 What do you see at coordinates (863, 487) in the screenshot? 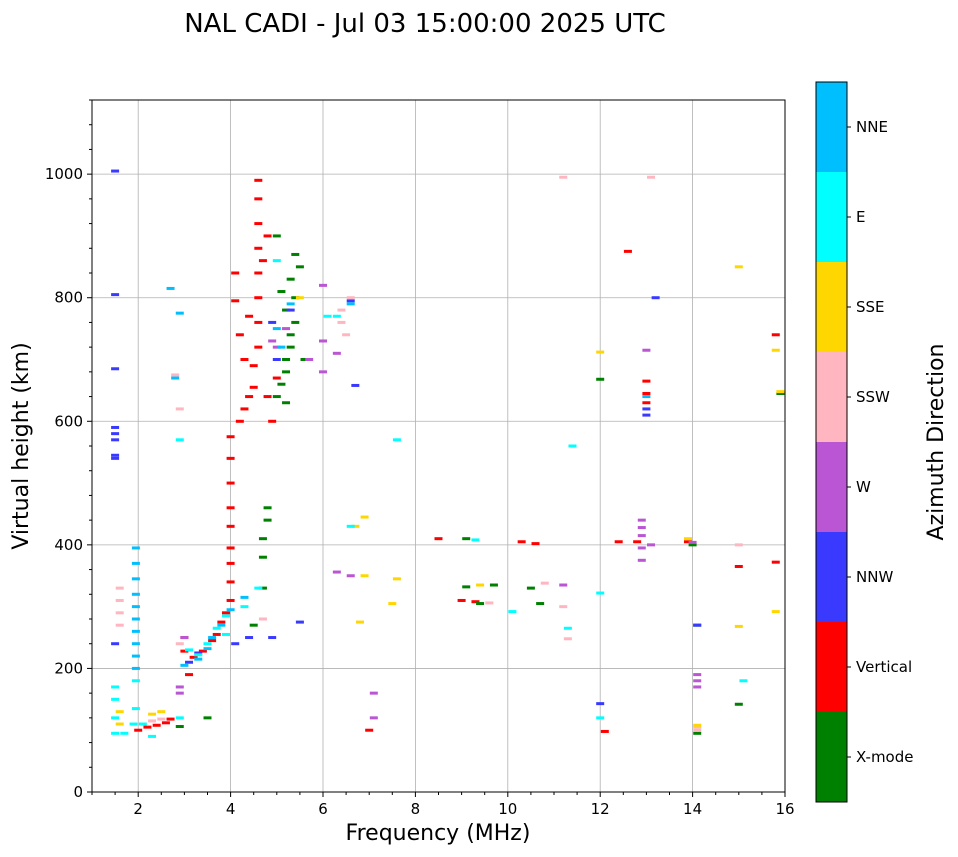
I see `colorbar-category-label: W` at bounding box center [863, 487].